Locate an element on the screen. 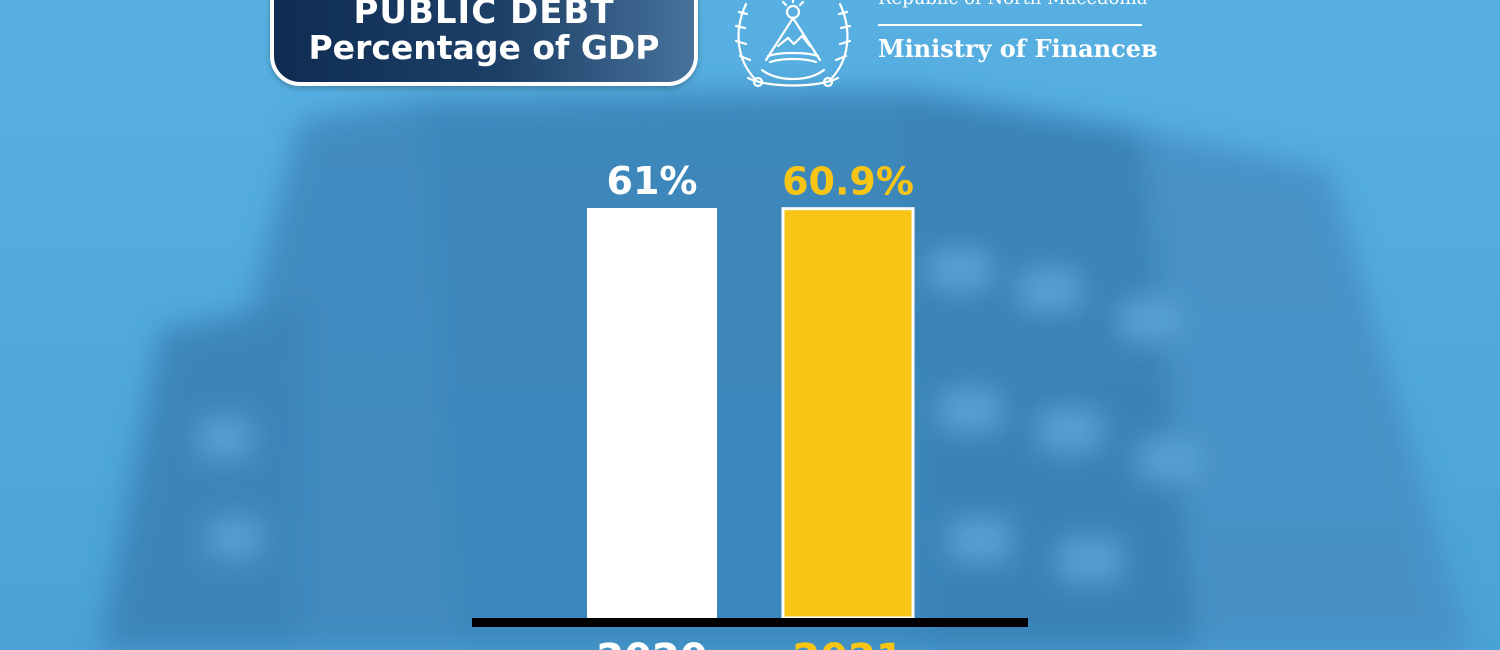  coat-of-arms-emblem is located at coordinates (793, 44).